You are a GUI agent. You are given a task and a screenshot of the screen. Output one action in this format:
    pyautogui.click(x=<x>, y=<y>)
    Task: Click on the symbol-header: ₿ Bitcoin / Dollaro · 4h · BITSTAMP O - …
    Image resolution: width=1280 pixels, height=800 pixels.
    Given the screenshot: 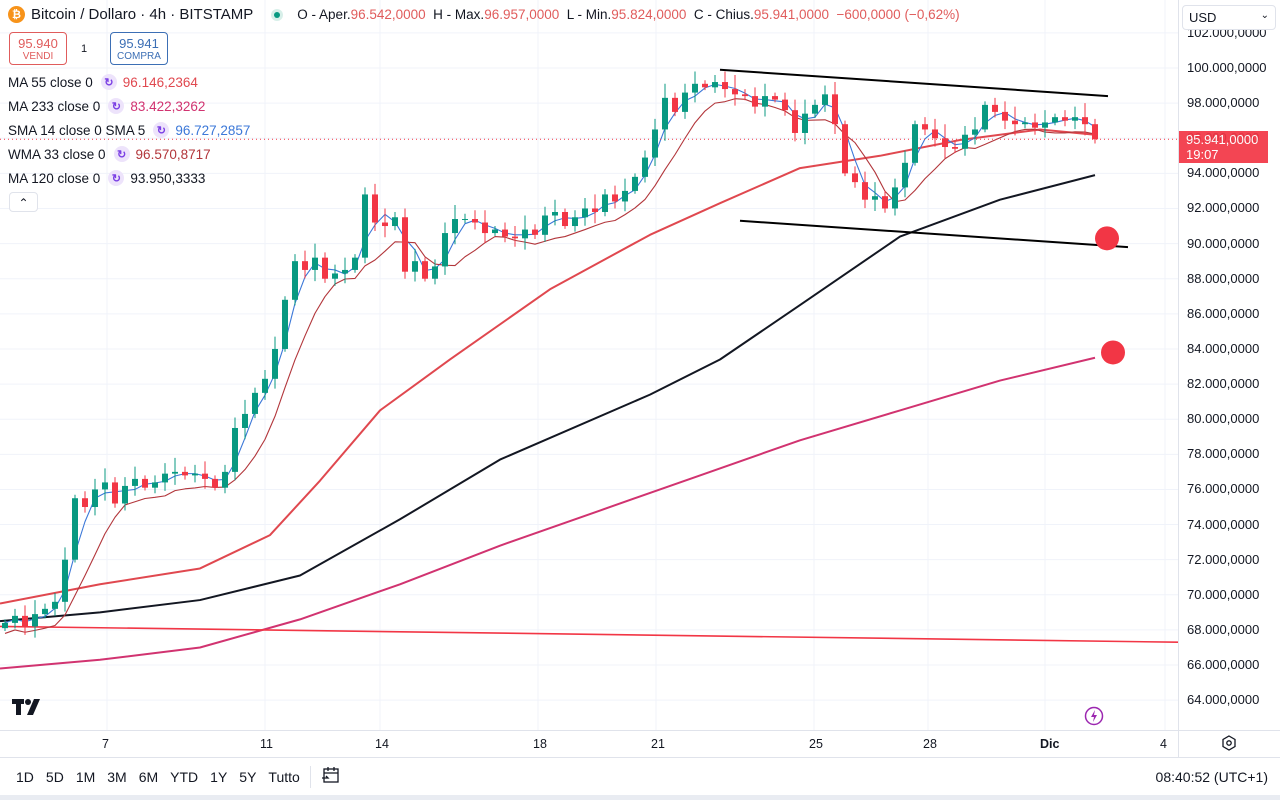 What is the action you would take?
    pyautogui.click(x=484, y=14)
    